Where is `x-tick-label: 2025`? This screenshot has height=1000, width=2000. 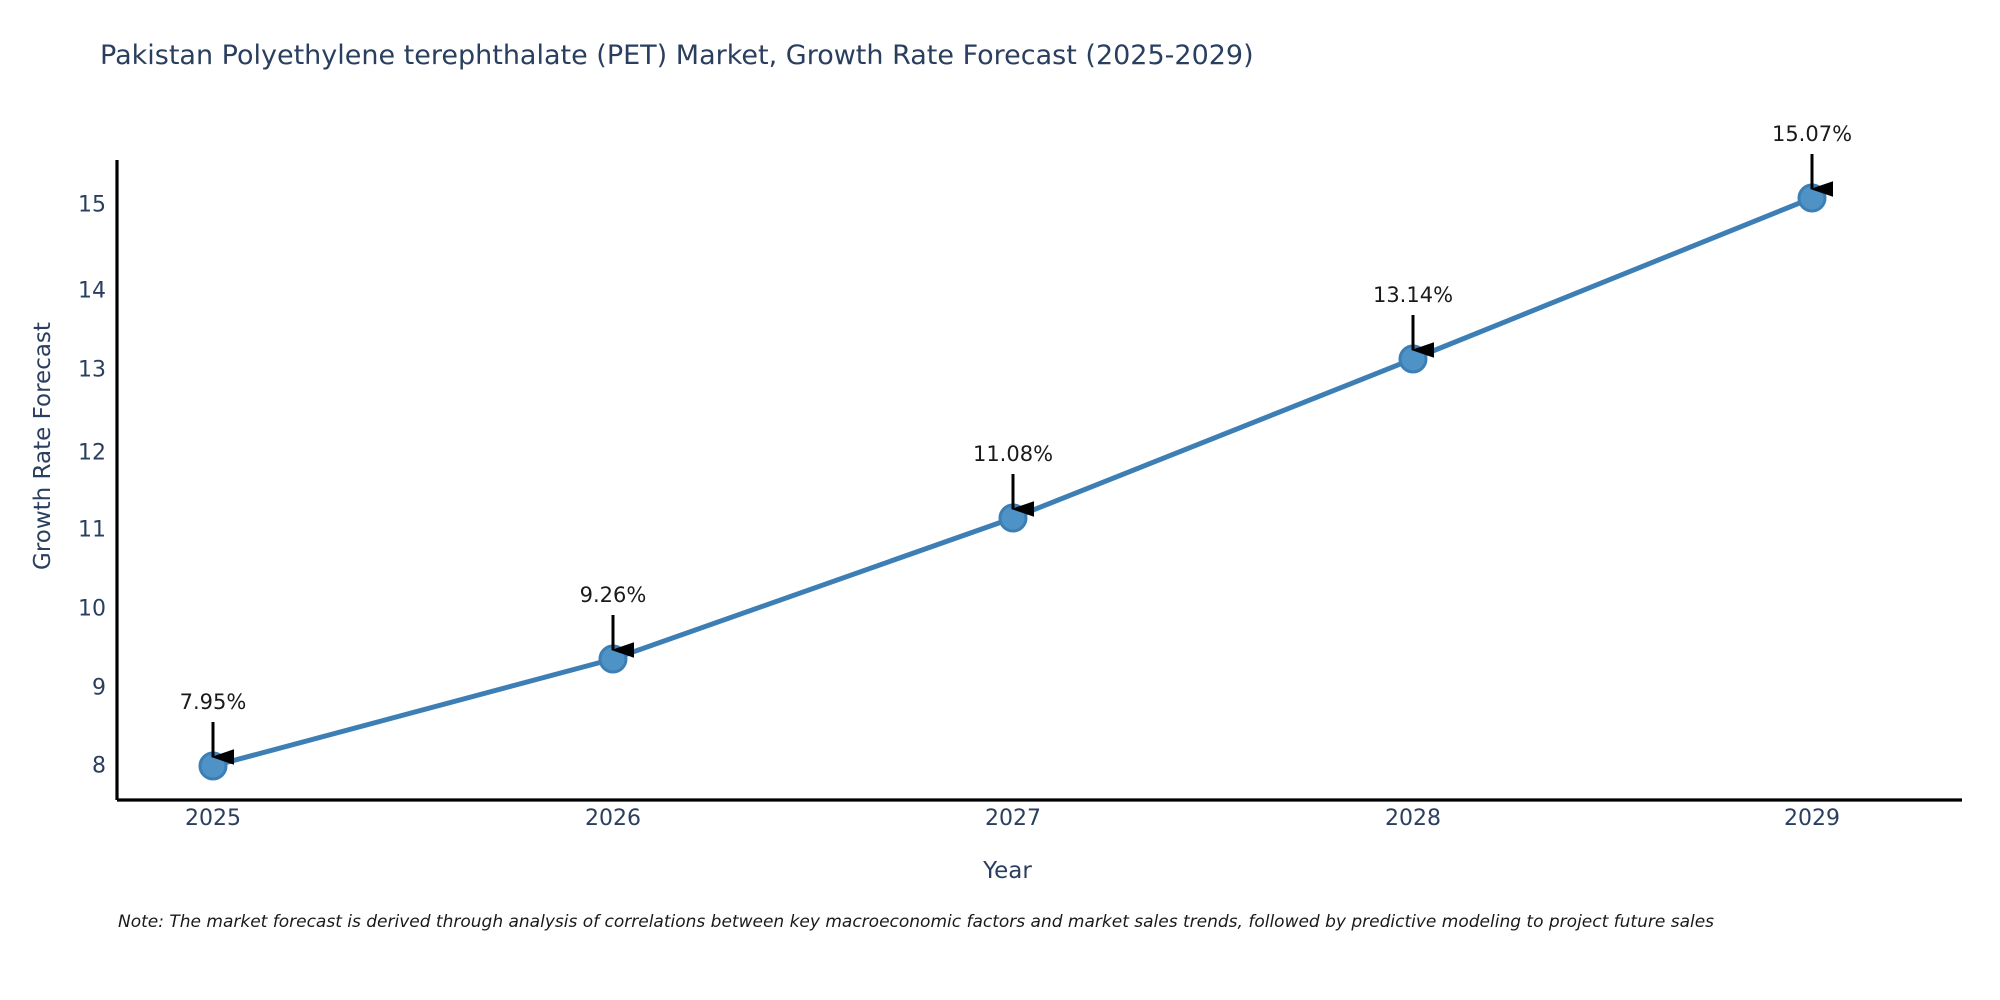 x-tick-label: 2025 is located at coordinates (213, 818).